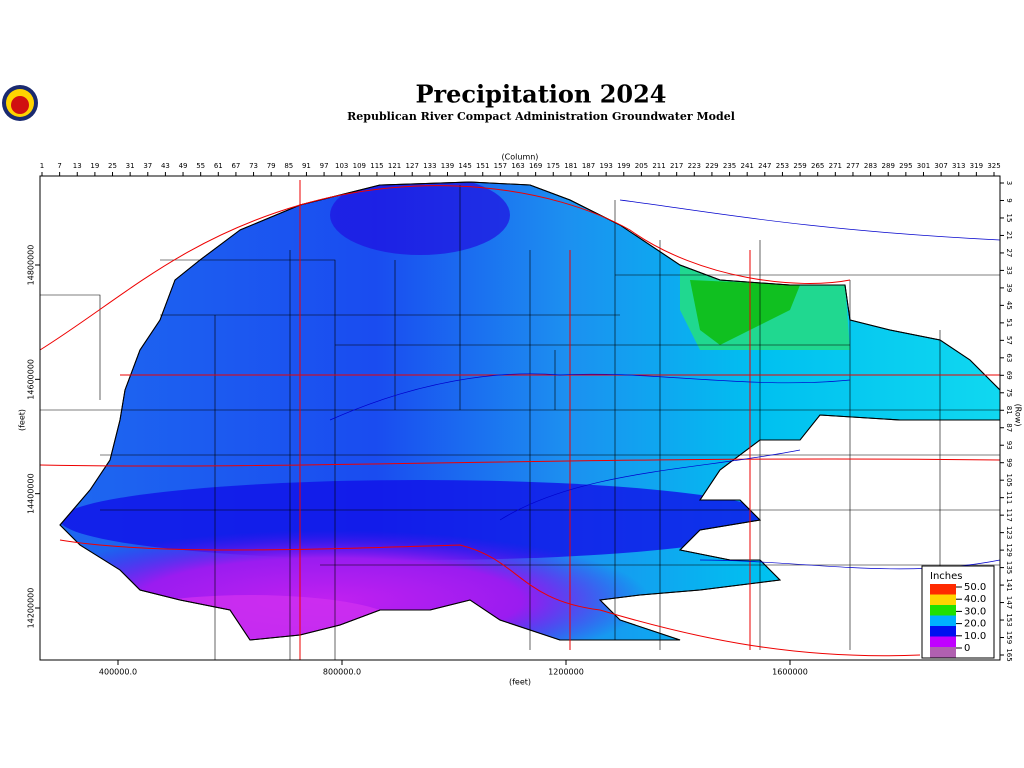 This screenshot has height=768, width=1024. What do you see at coordinates (324, 166) in the screenshot?
I see `column-tick-label: 97` at bounding box center [324, 166].